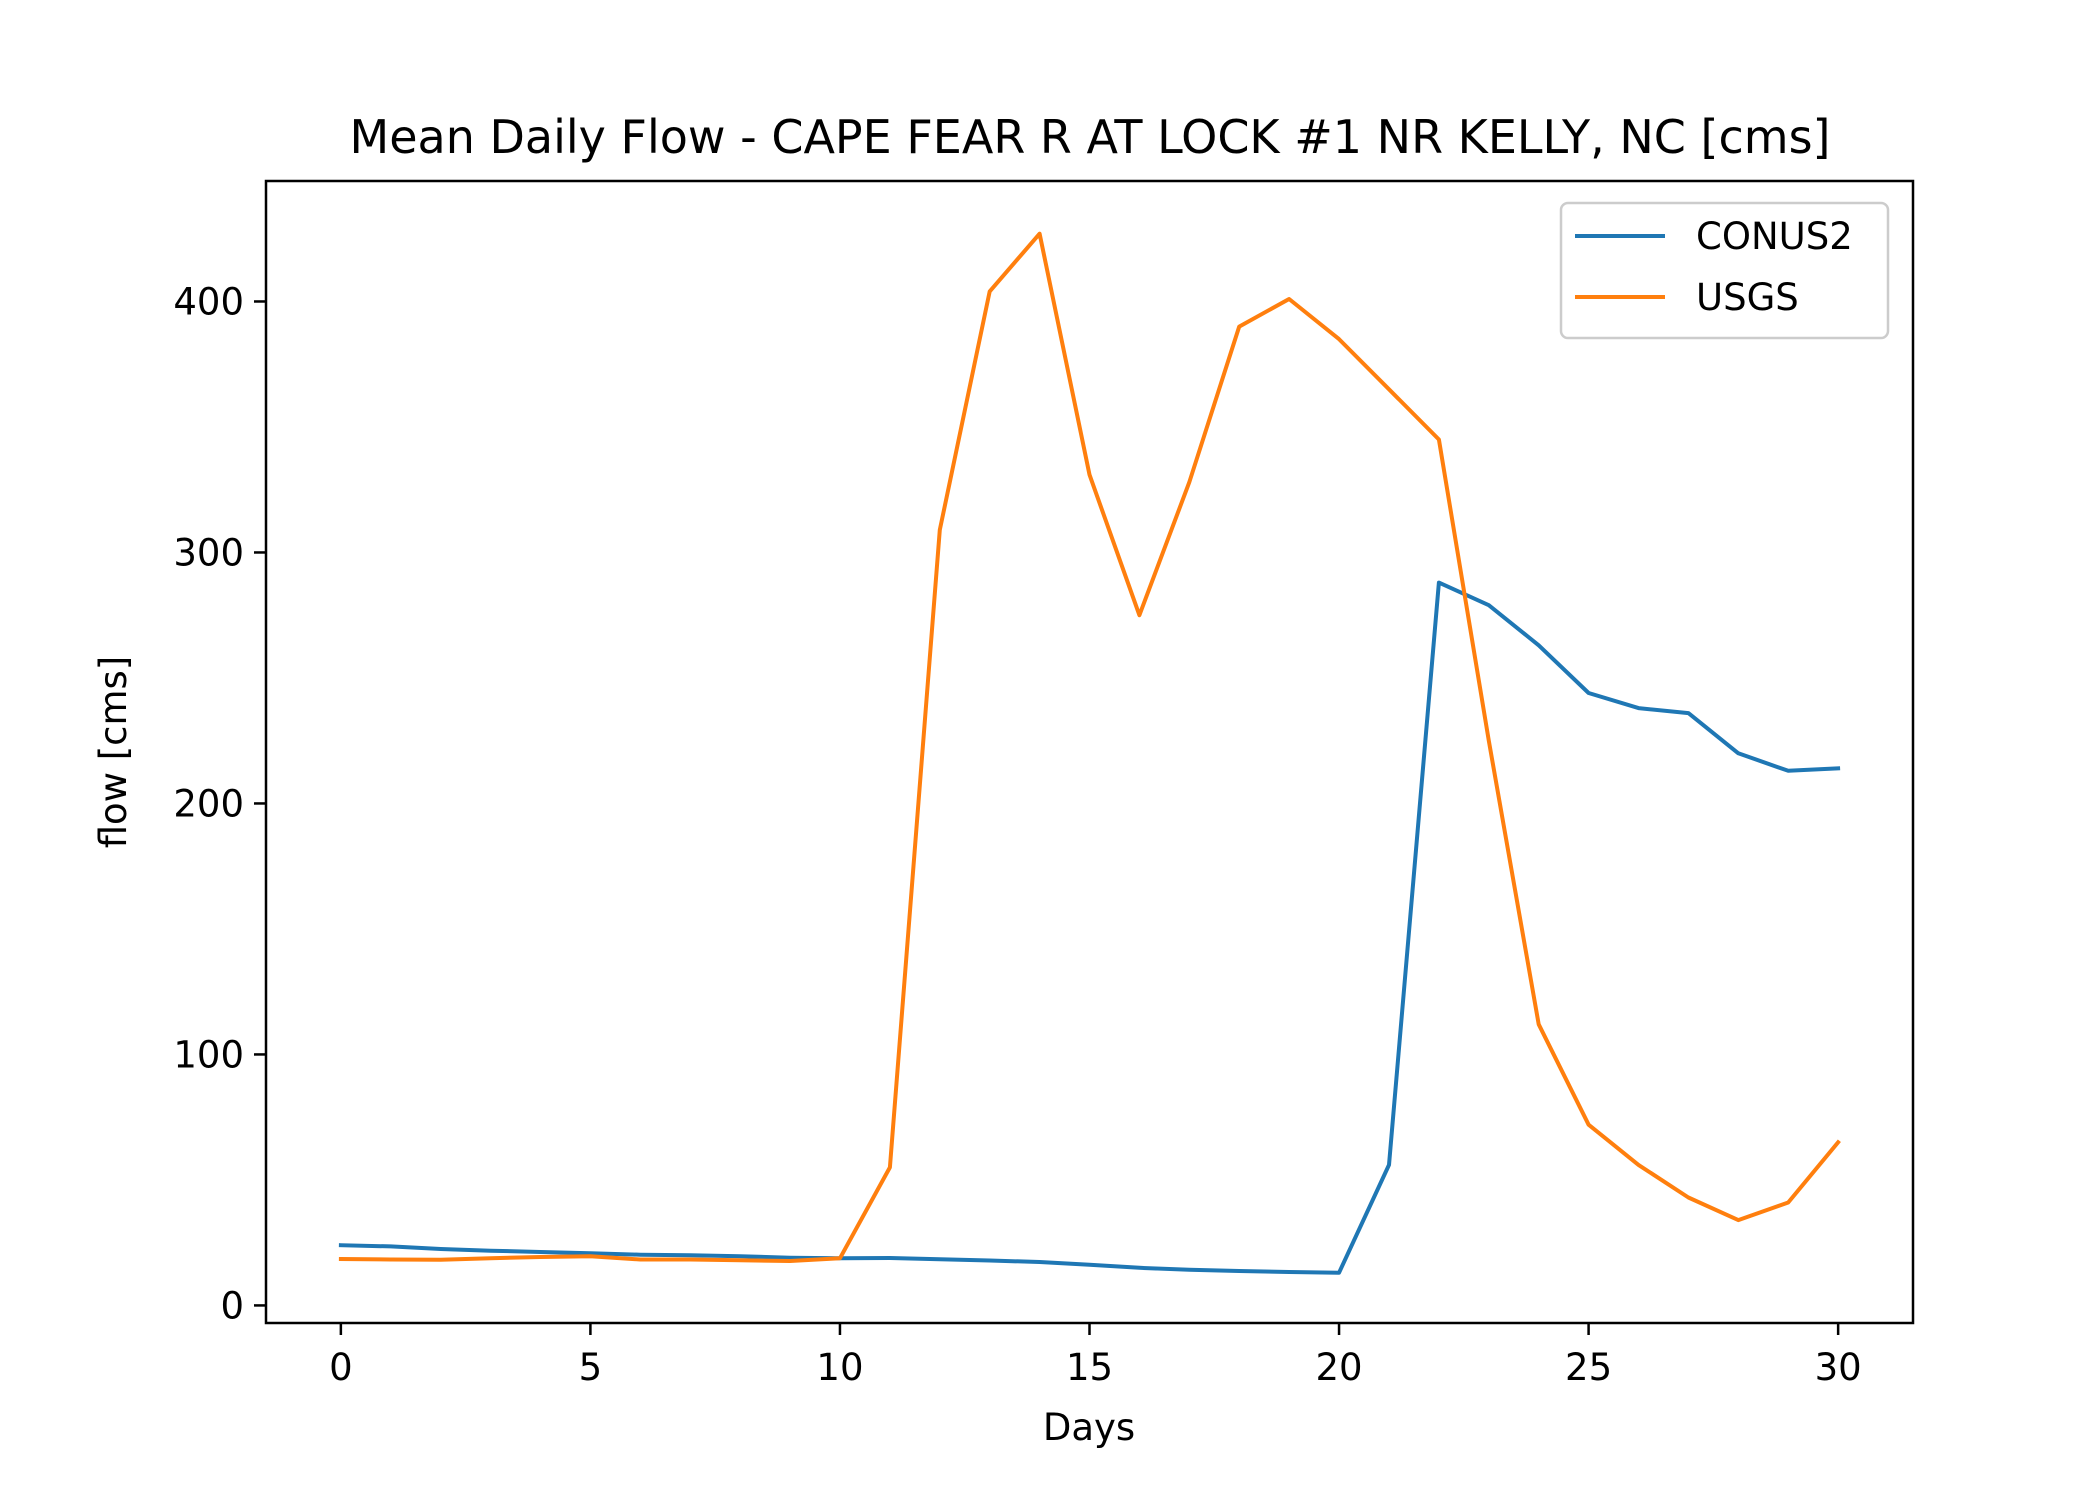 Image resolution: width=2100 pixels, height=1500 pixels. Describe the element at coordinates (208, 301) in the screenshot. I see `y-tick-label: 400` at that location.